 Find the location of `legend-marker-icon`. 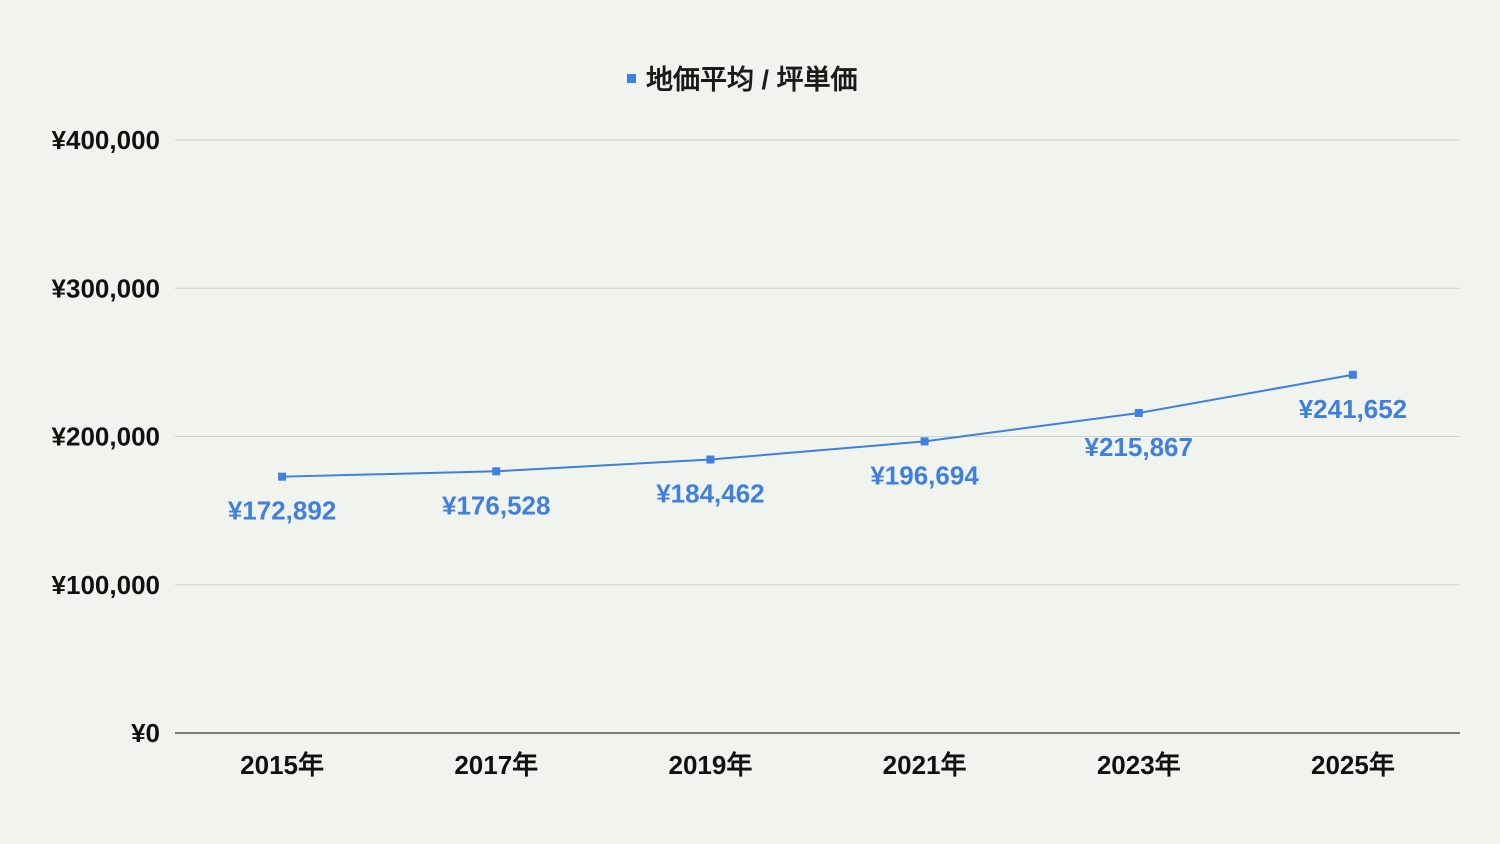

legend-marker-icon is located at coordinates (631, 78).